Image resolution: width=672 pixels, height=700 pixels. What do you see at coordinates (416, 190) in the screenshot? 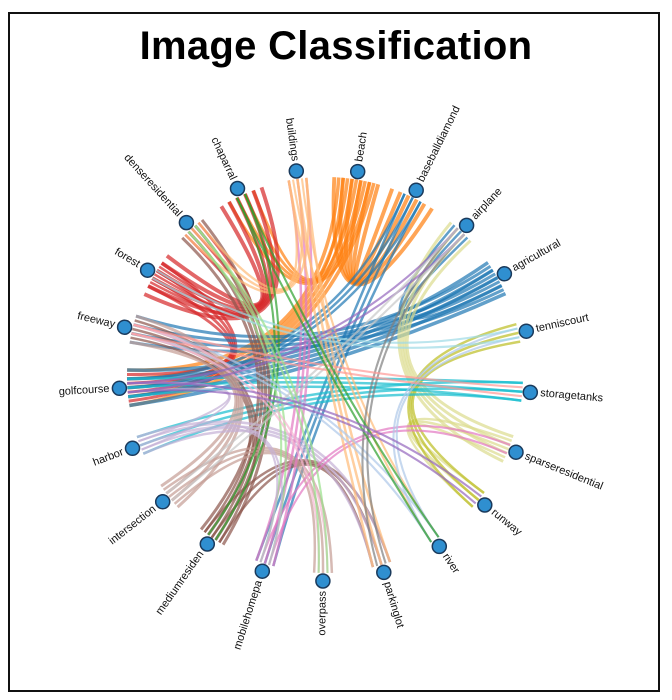
I see `node-baseballdiamond` at bounding box center [416, 190].